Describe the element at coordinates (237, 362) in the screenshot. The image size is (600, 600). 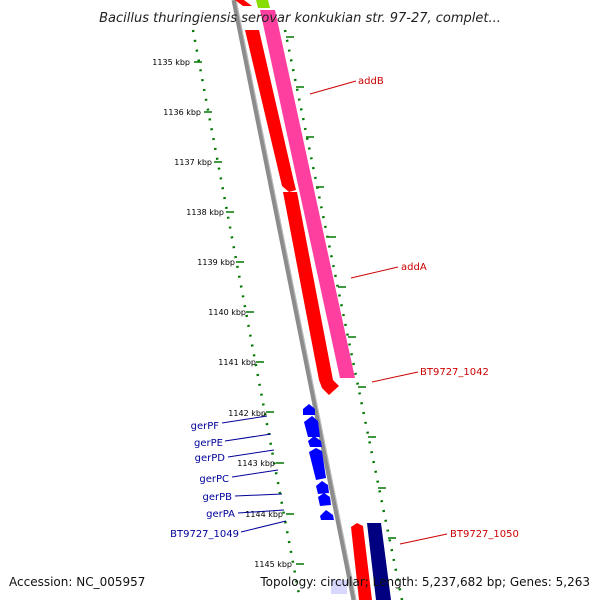
I see `tick-label: 1141 kbp` at that location.